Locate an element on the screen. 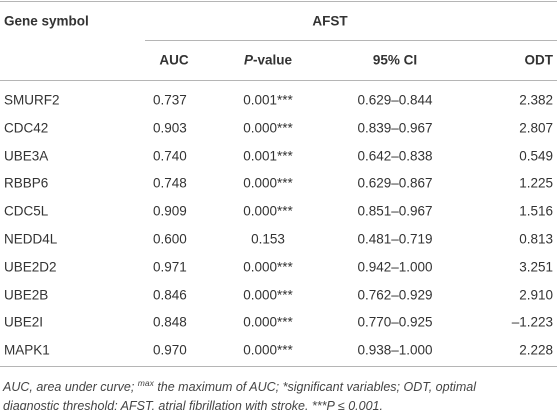 The height and width of the screenshot is (410, 557). table-cell: 0.942–1.000 is located at coordinates (395, 267).